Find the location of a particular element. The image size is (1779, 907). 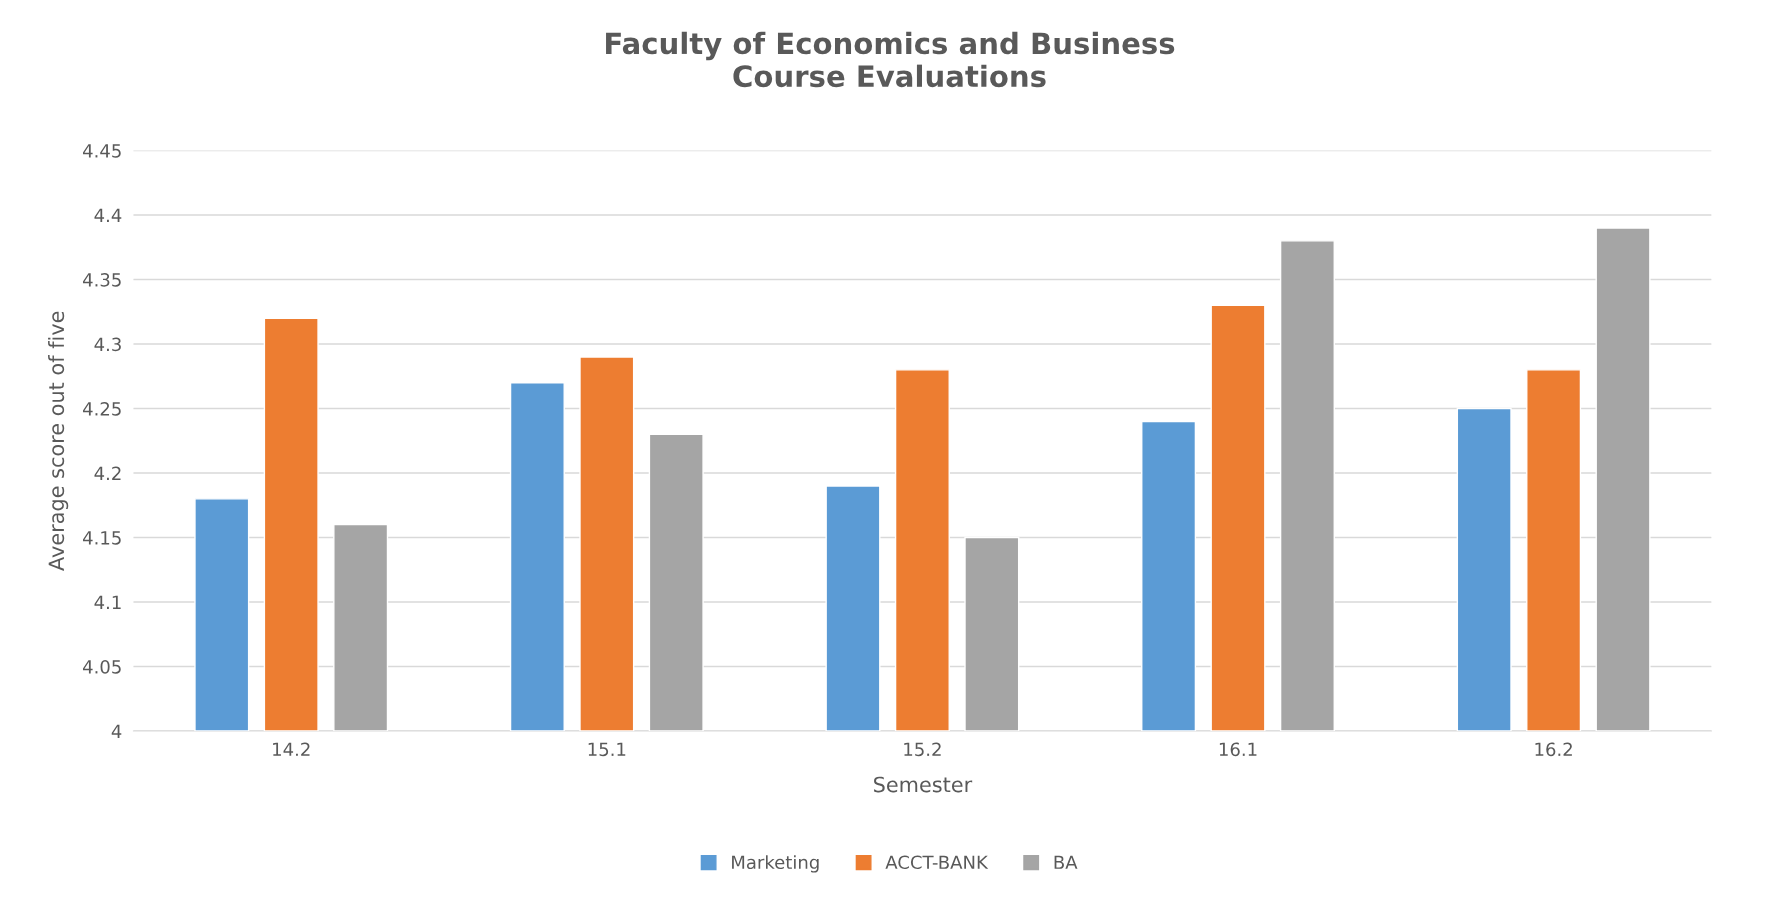

x-tick-label: 14.2 is located at coordinates (291, 749).